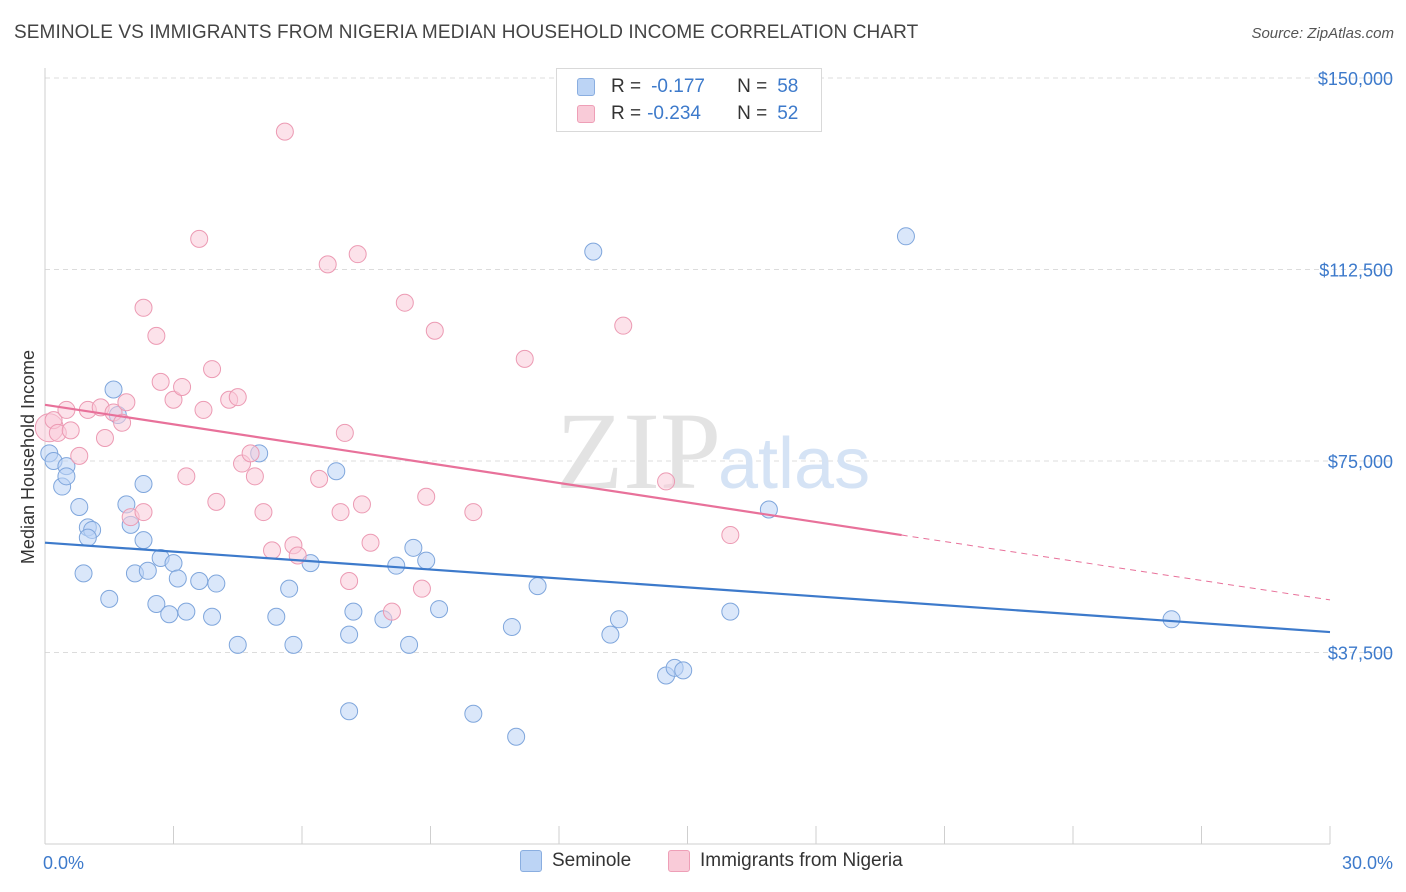 Image resolution: width=1406 pixels, height=892 pixels. I want to click on legend-r-value: -0.177, so click(678, 86).